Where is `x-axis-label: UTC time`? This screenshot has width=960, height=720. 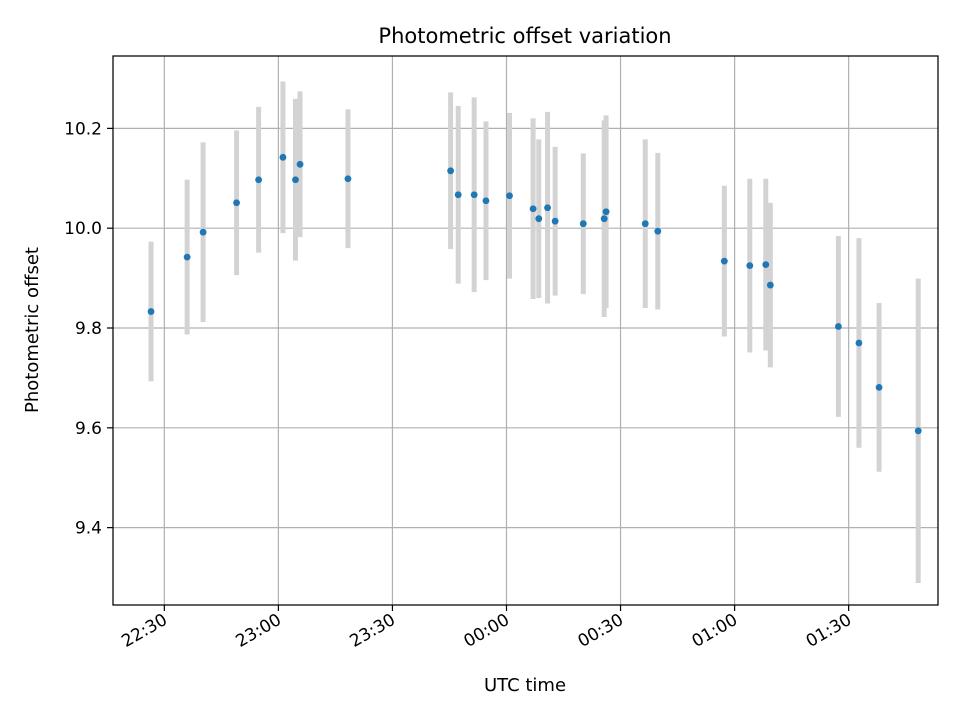 x-axis-label: UTC time is located at coordinates (525, 685).